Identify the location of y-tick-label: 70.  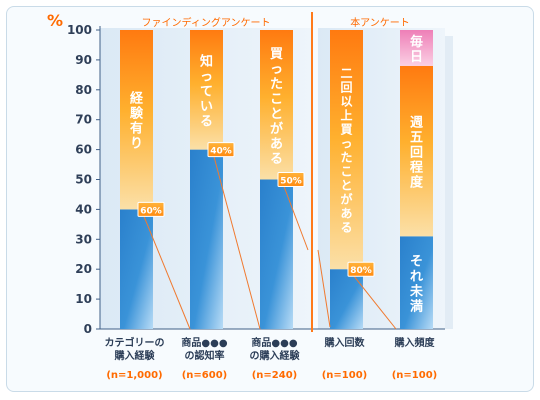
(83, 120).